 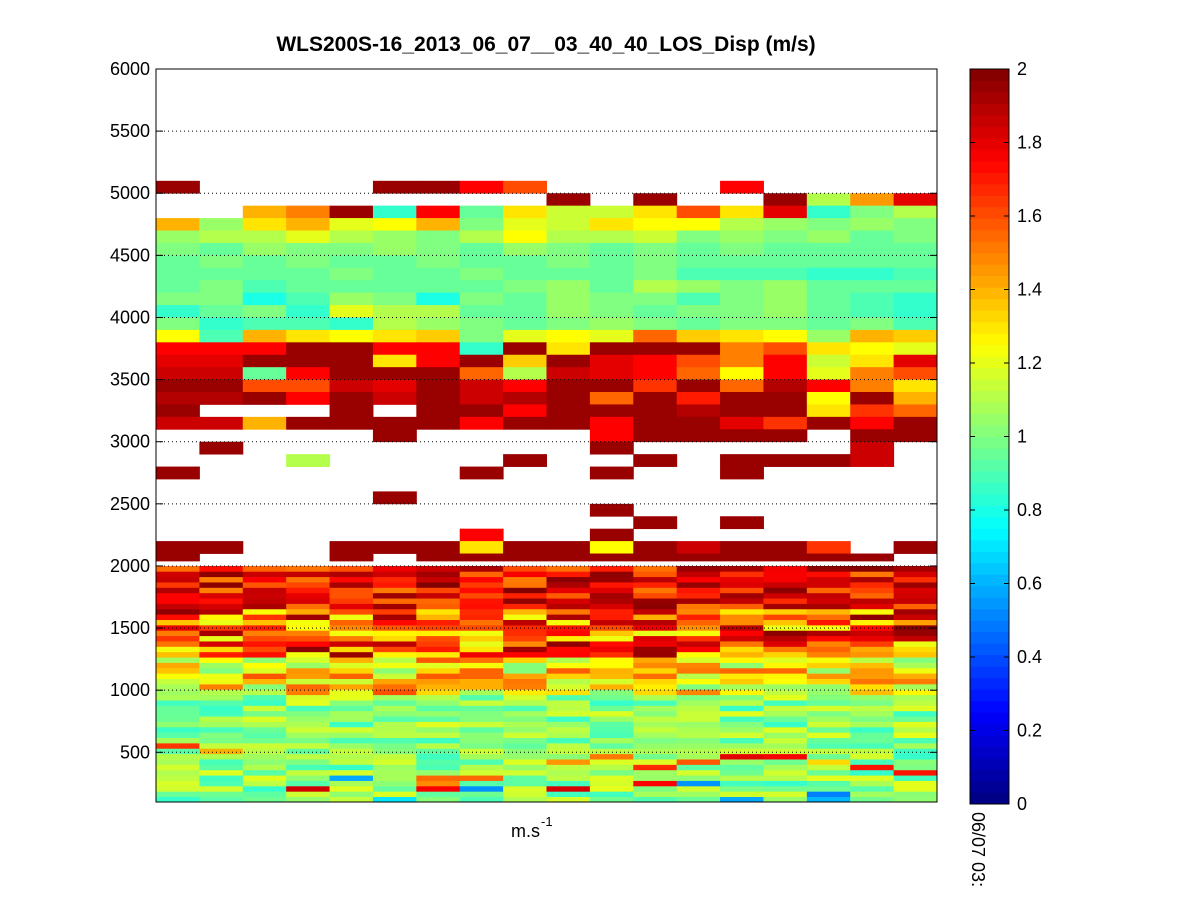 What do you see at coordinates (1022, 804) in the screenshot?
I see `colorbar-tick-label: 0` at bounding box center [1022, 804].